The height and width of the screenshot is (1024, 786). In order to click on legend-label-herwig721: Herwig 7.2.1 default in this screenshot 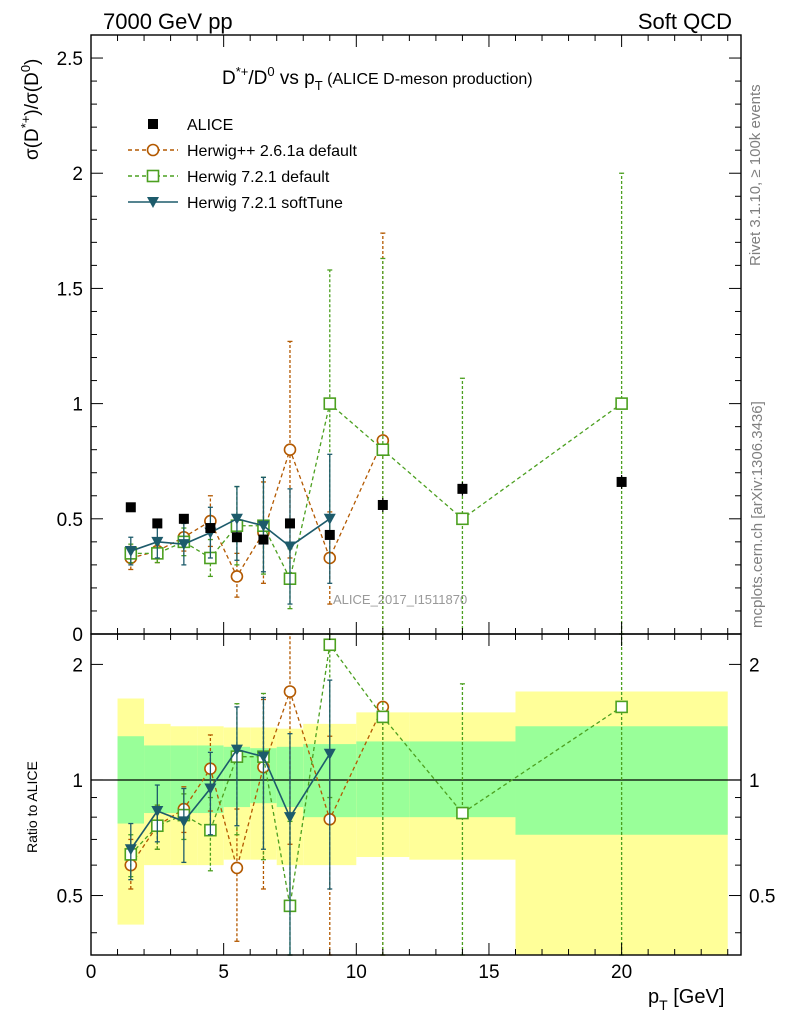, I will do `click(258, 177)`.